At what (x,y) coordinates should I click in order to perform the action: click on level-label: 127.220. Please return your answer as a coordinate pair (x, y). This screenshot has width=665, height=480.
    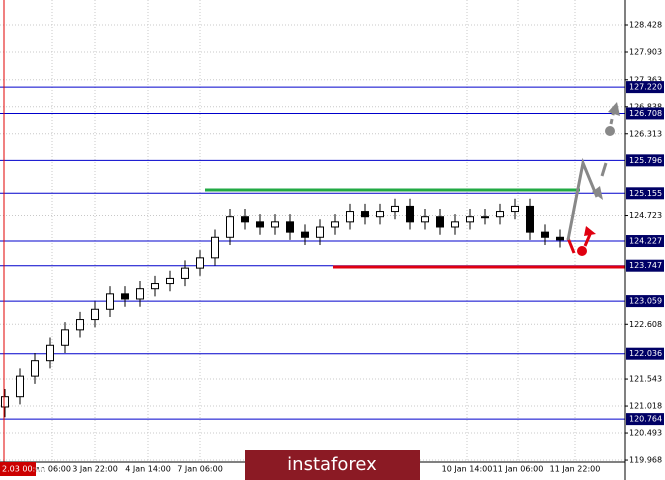
    Looking at the image, I should click on (645, 87).